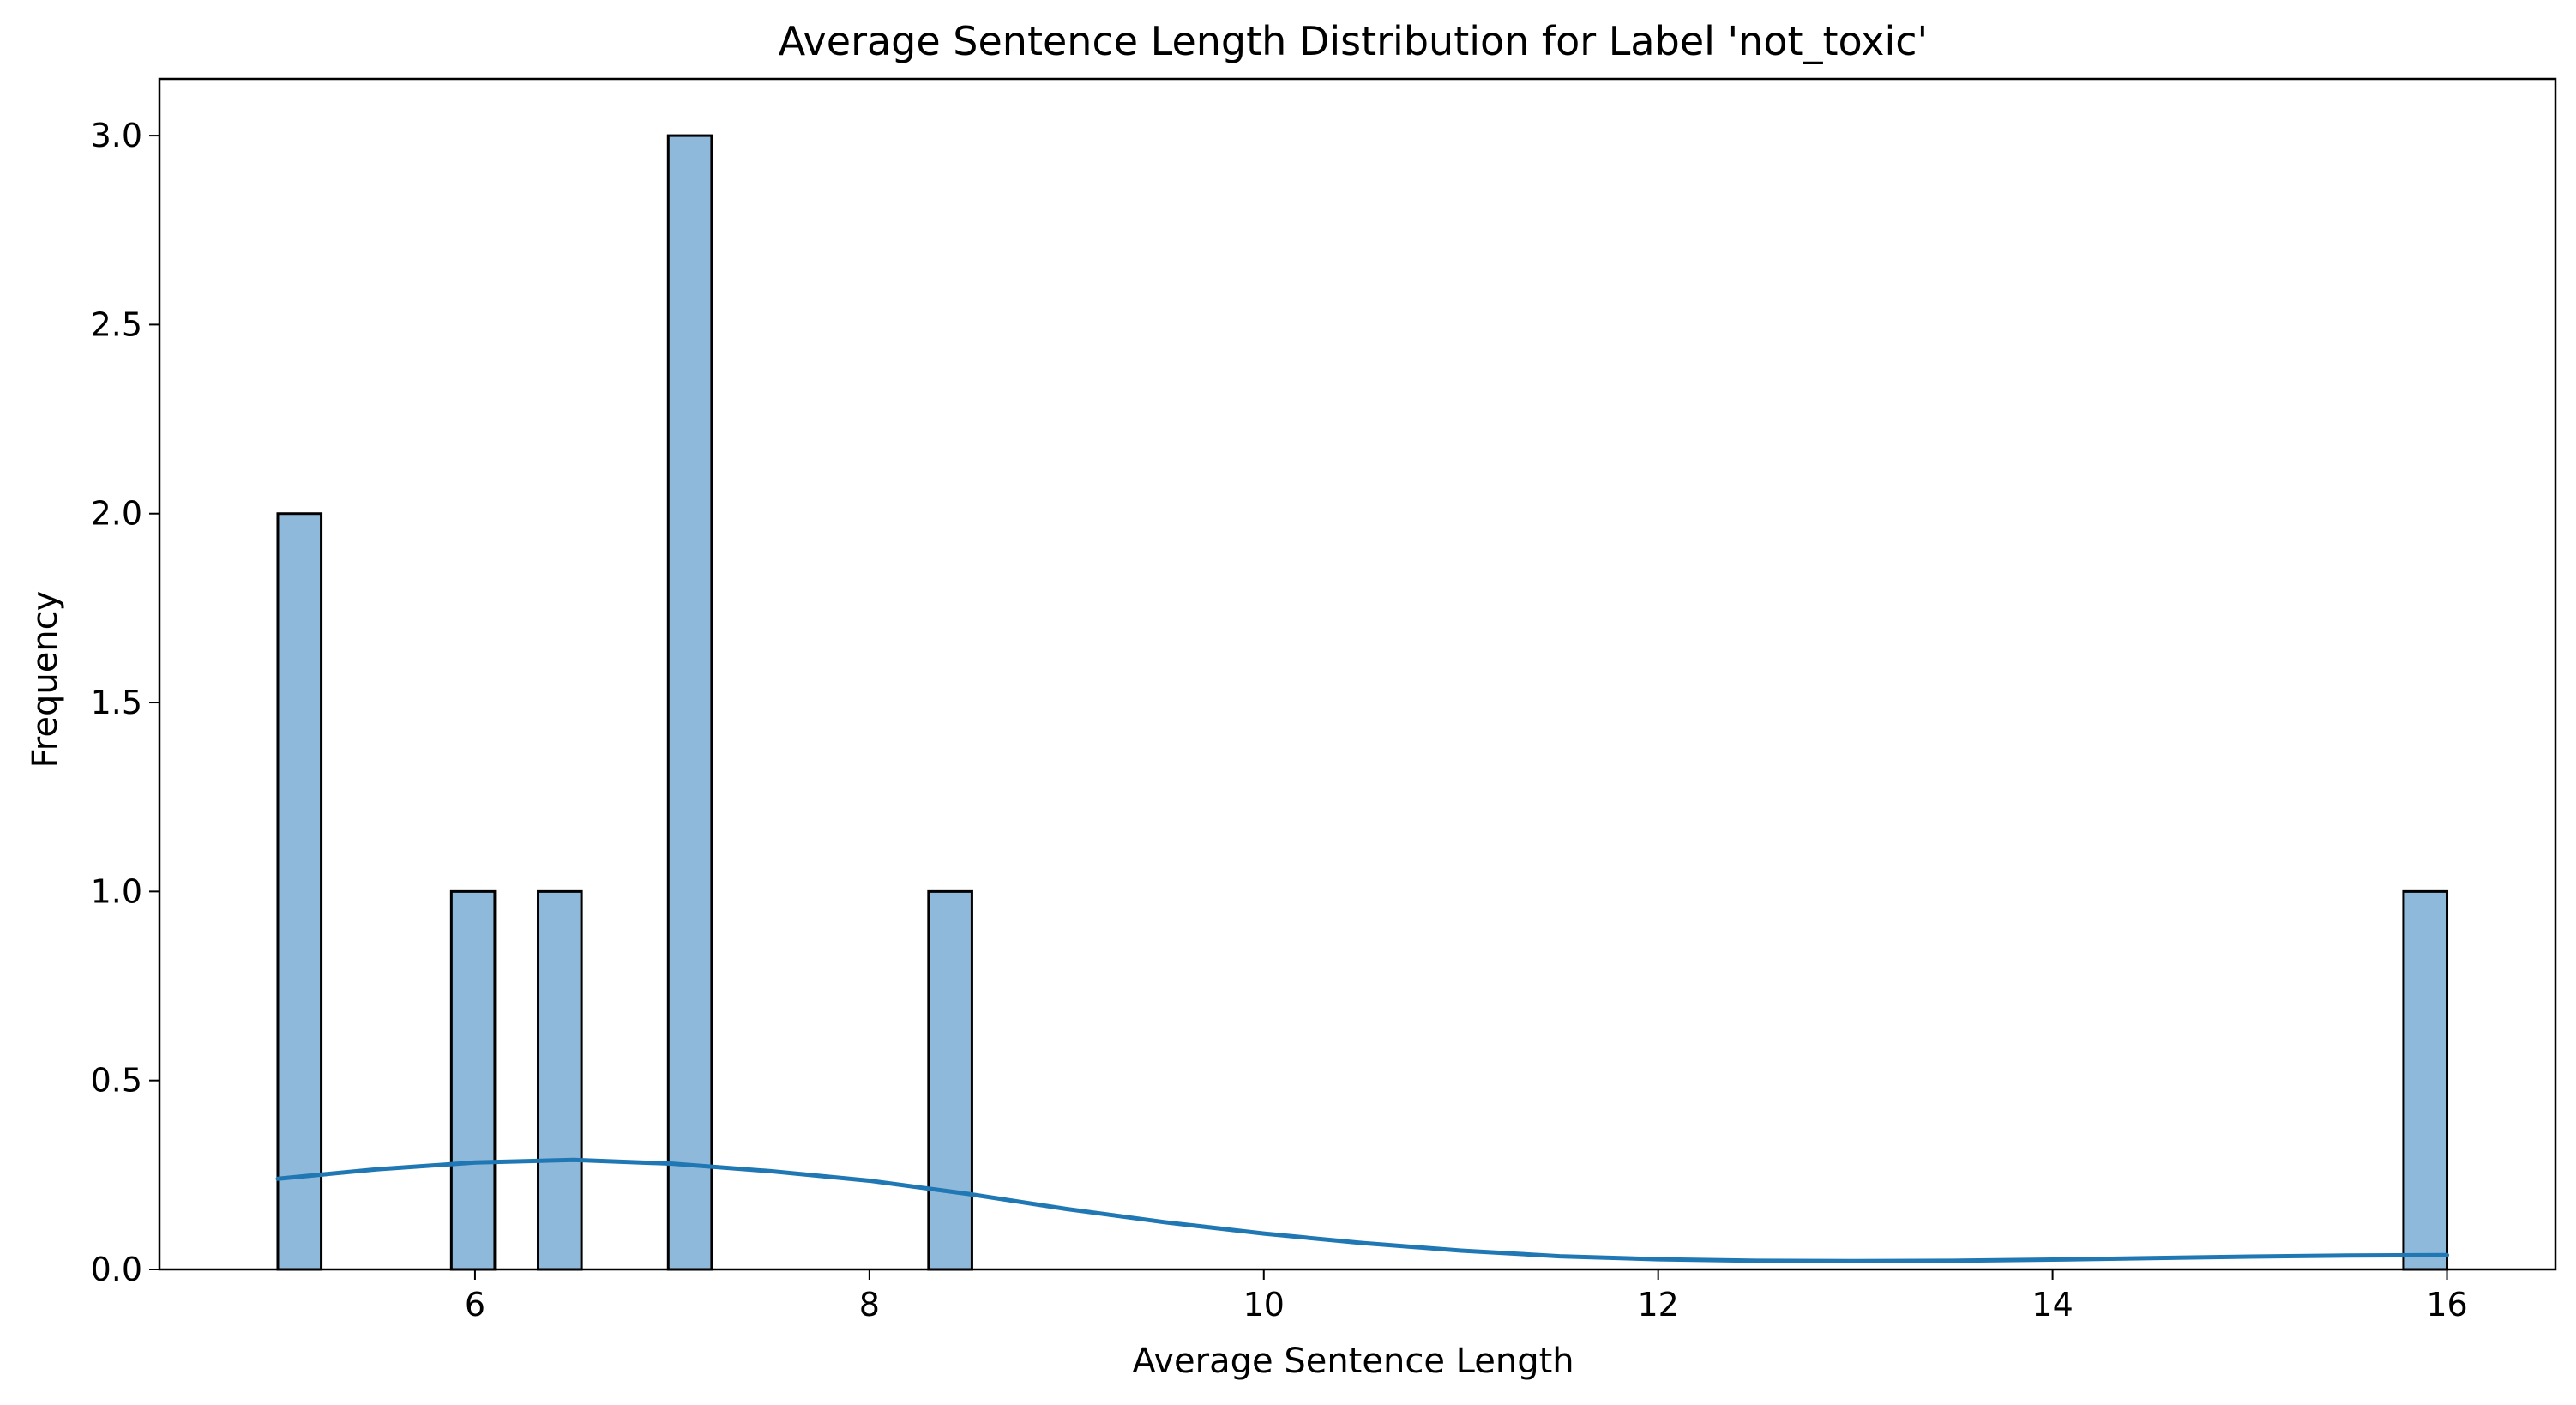 Image resolution: width=2576 pixels, height=1405 pixels. Describe the element at coordinates (2052, 1305) in the screenshot. I see `x-tick-label: 14` at that location.